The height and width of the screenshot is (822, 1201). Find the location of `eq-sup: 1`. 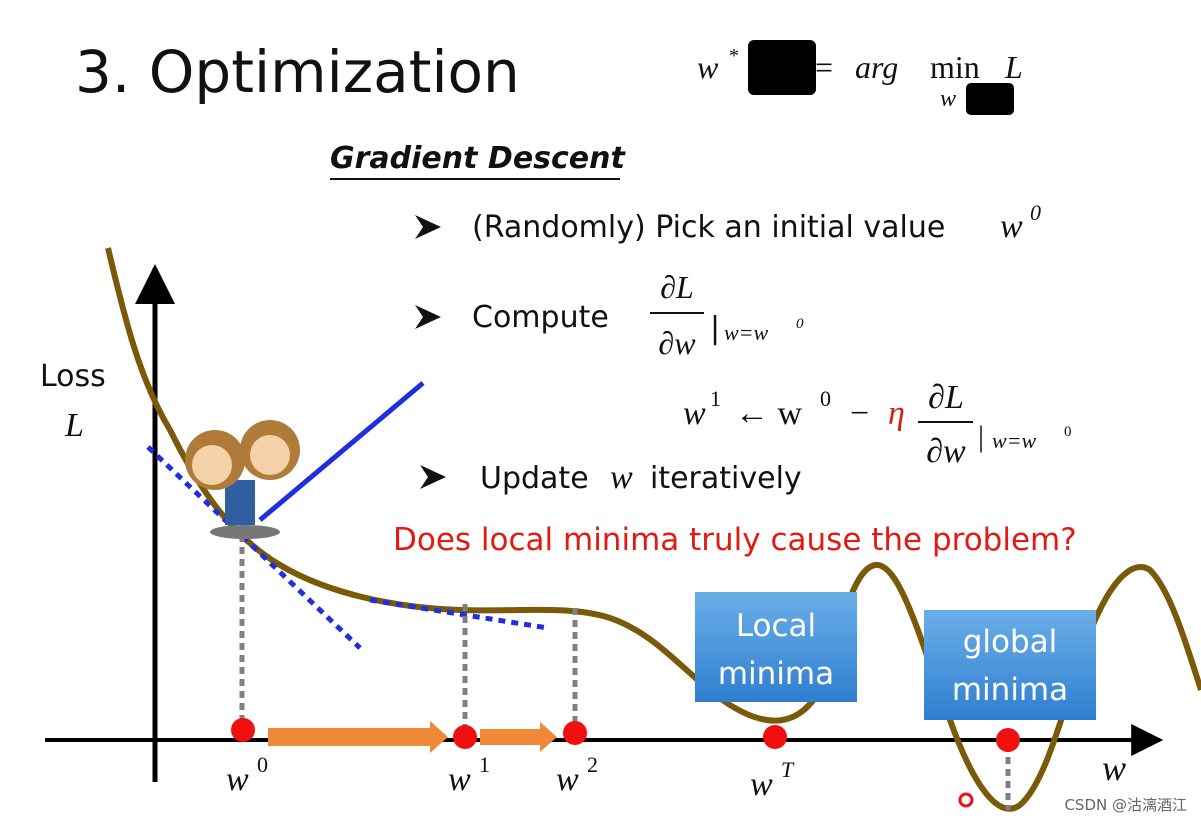

eq-sup: 1 is located at coordinates (715, 398).